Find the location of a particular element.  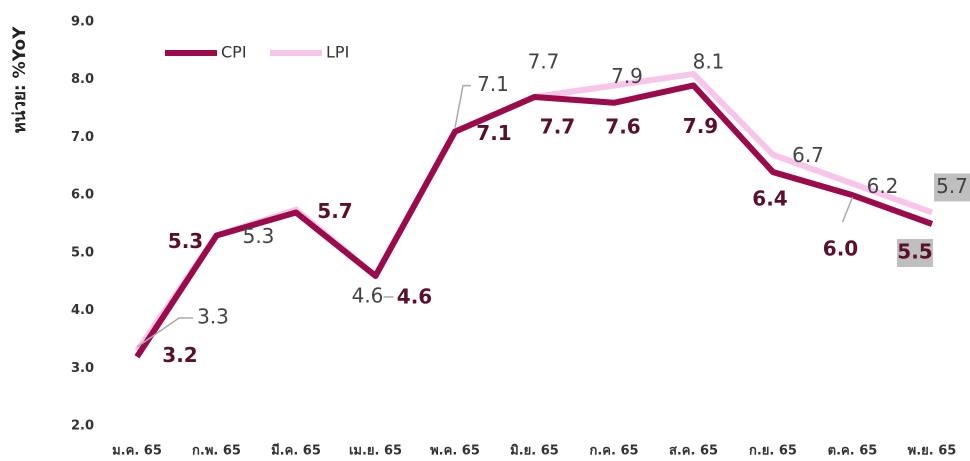

data-label: 5.5 is located at coordinates (914, 252).